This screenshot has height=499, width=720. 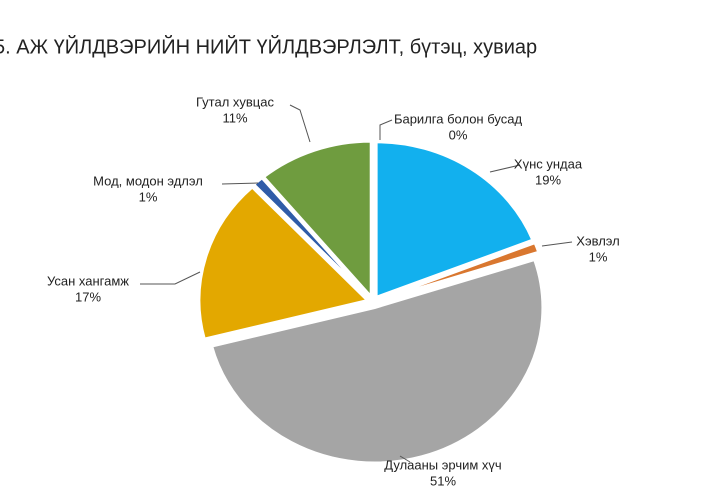 I want to click on slice-label: Барилга болон бусад, so click(x=458, y=118).